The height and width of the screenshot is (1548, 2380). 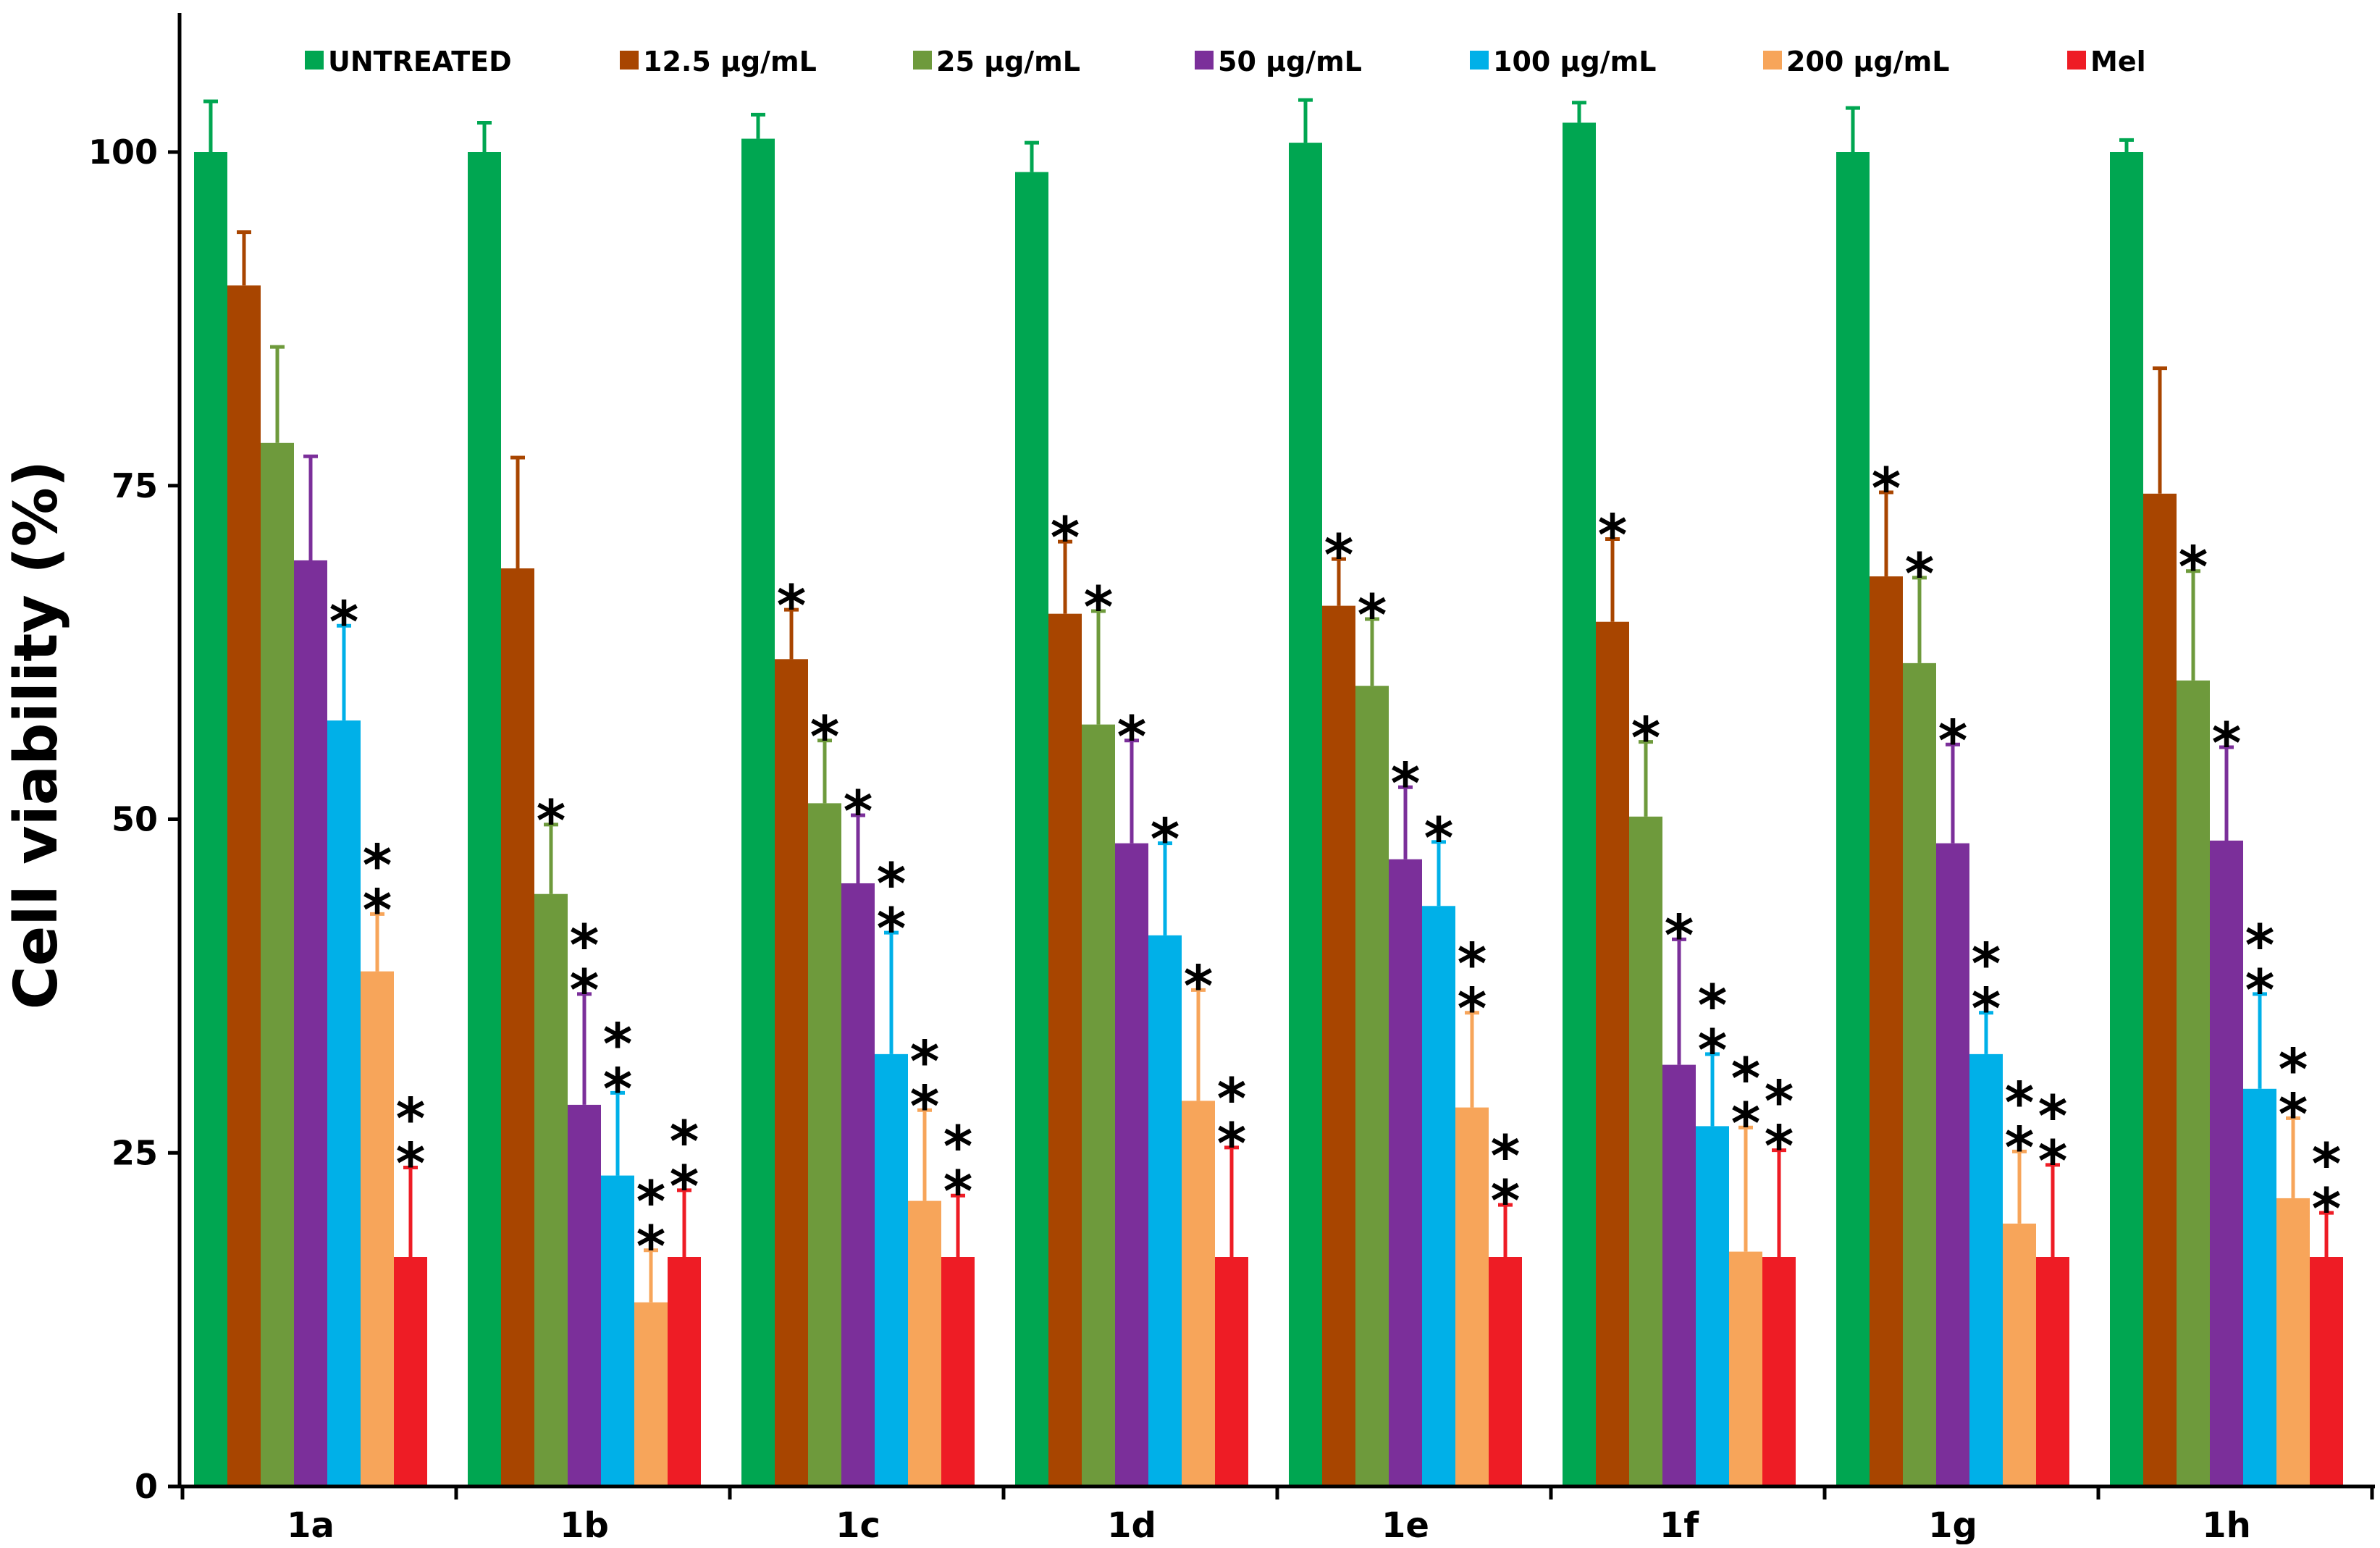 What do you see at coordinates (1867, 61) in the screenshot?
I see `legend-label: 200 µg/mL` at bounding box center [1867, 61].